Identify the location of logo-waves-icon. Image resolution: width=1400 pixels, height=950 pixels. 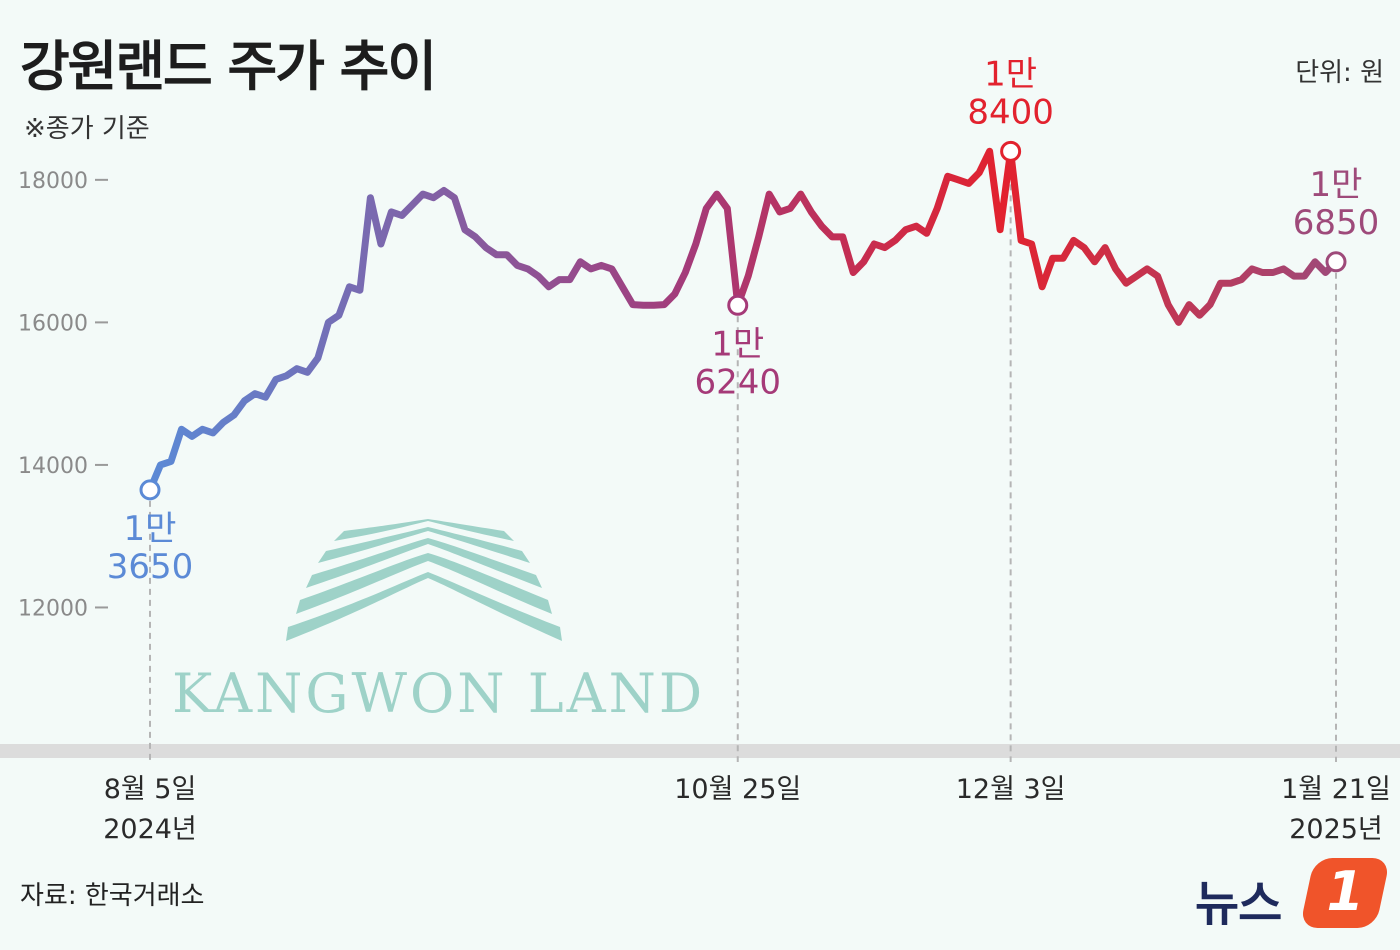
(424, 580).